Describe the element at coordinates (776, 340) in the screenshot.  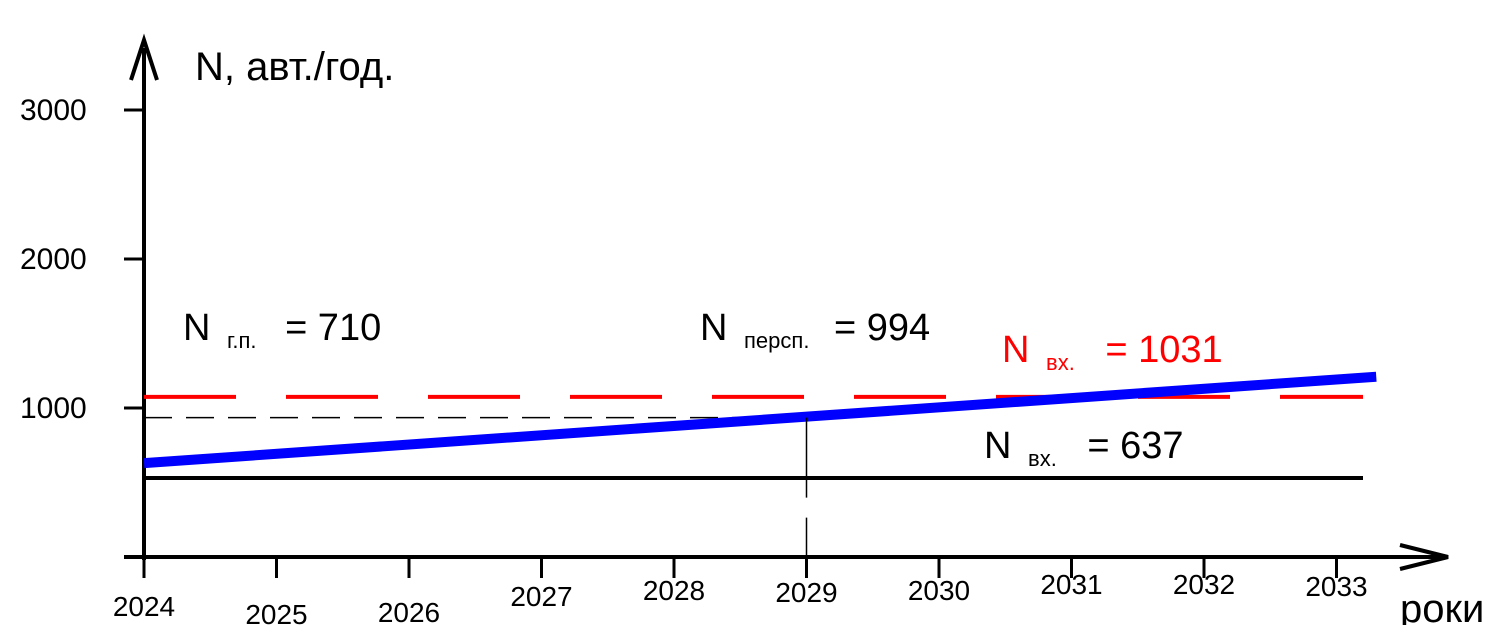
I see `annotation-persp-sub: персп.` at that location.